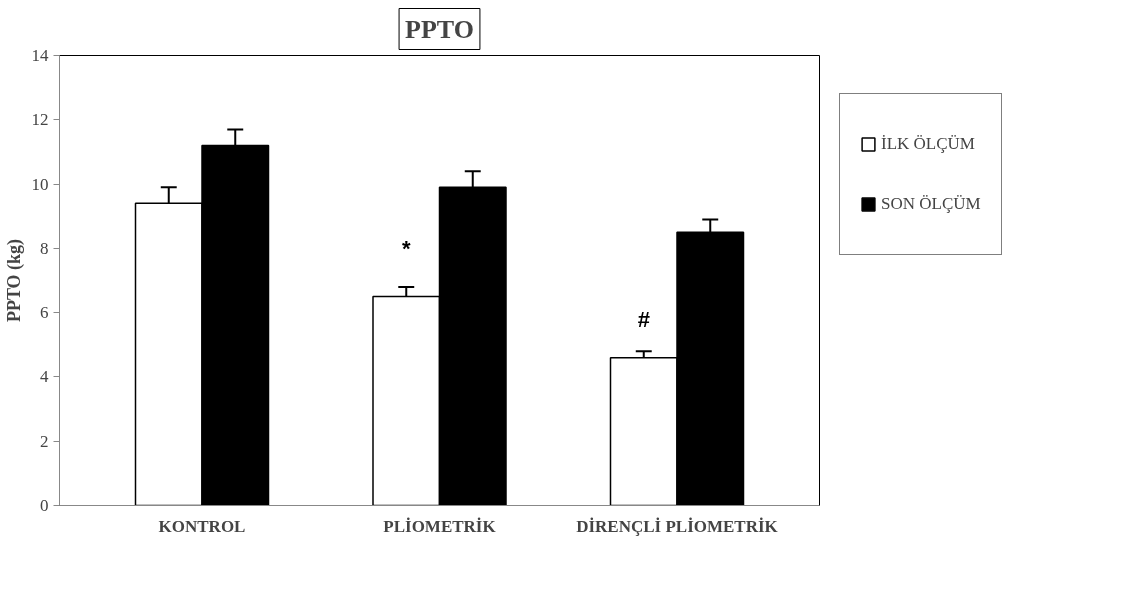 The width and height of the screenshot is (1144, 606). What do you see at coordinates (439, 29) in the screenshot?
I see `chart-title: PPTO` at bounding box center [439, 29].